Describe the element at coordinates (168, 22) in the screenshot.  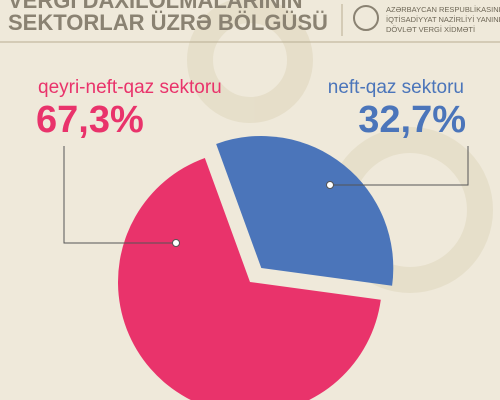
I see `chart-title: SEKTORLAR ÜZRƏ BÖLGÜSÜ` at that location.